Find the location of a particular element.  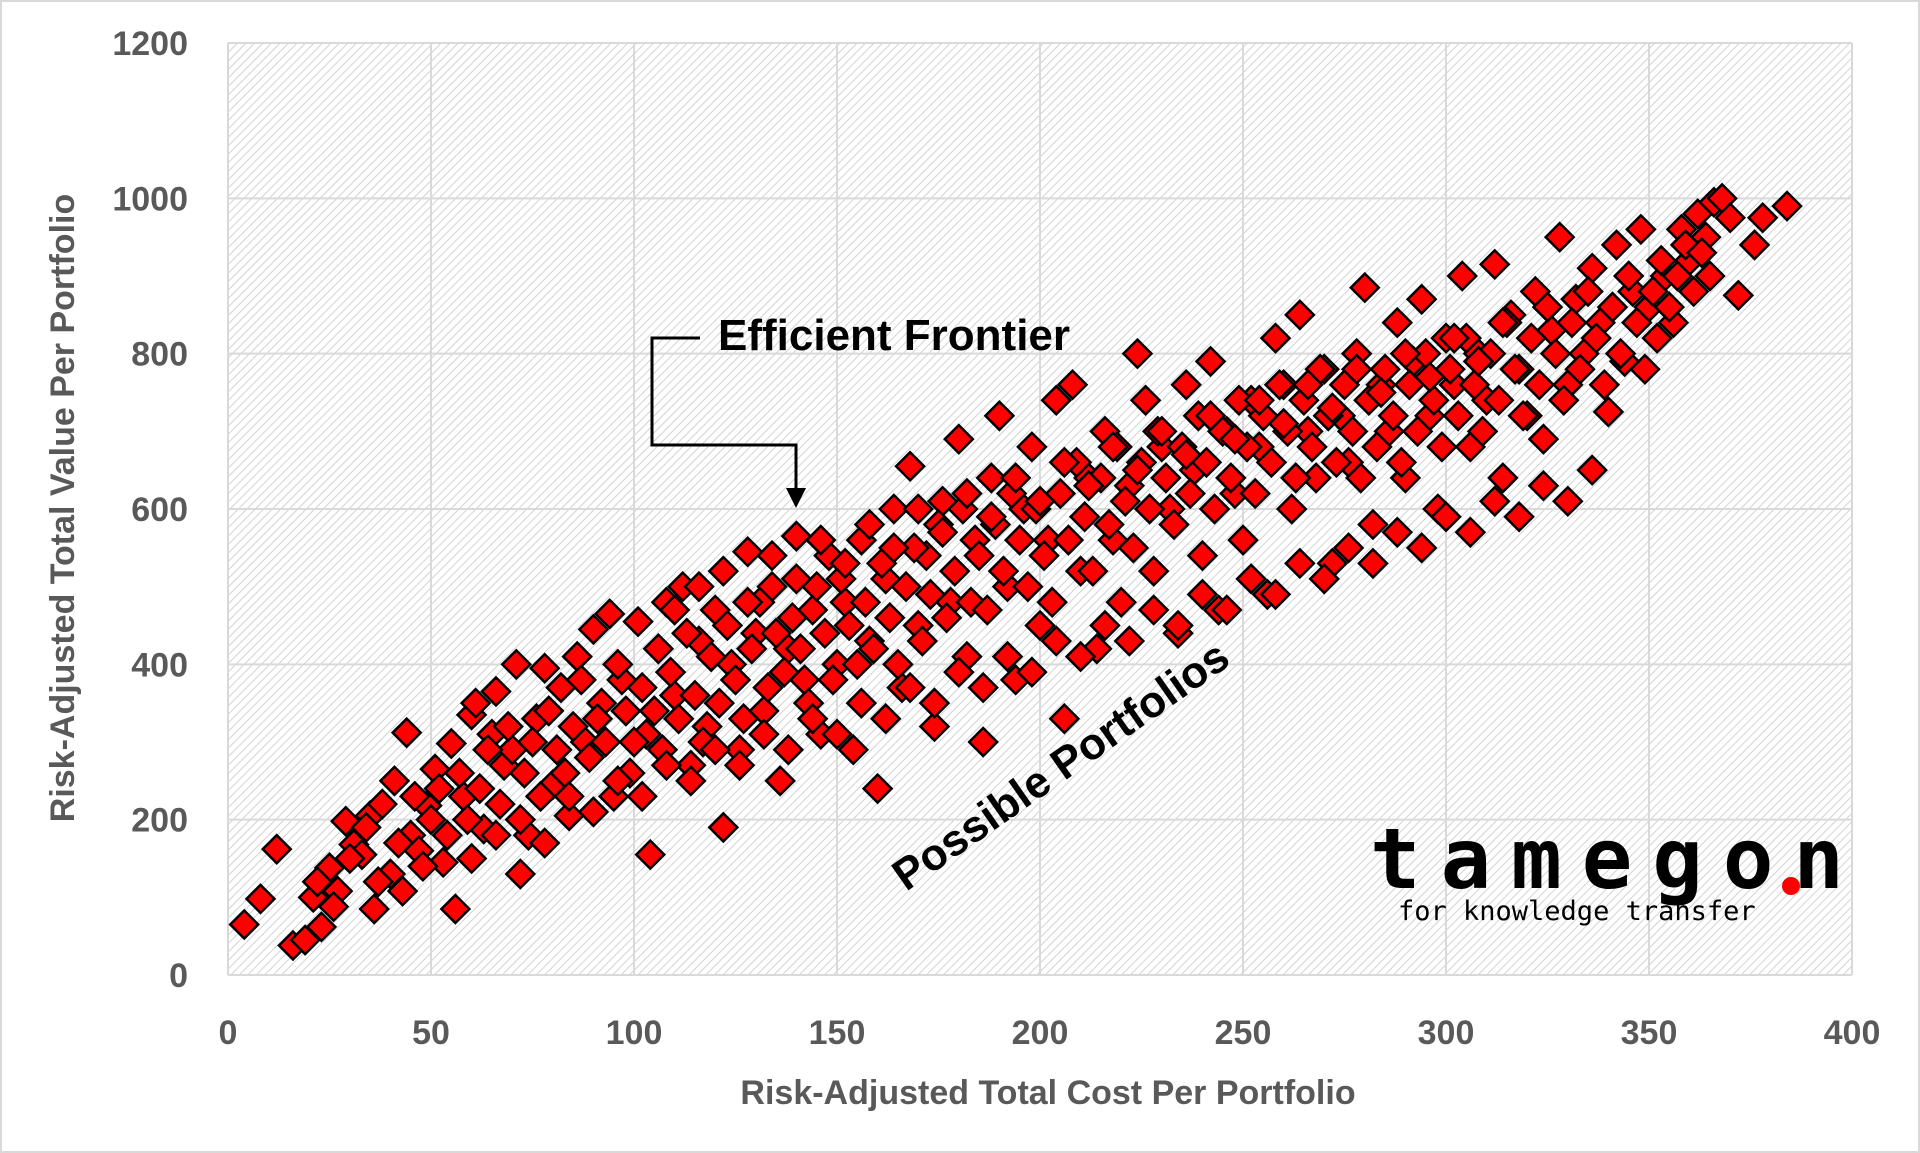

logo-tagline: for knowledge transfer is located at coordinates (1577, 911).